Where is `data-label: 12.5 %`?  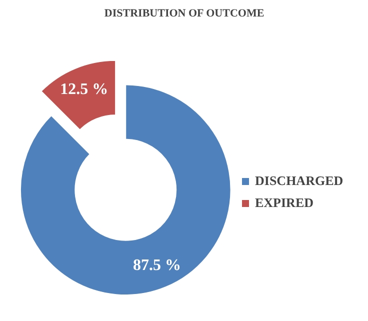 data-label: 12.5 % is located at coordinates (84, 89).